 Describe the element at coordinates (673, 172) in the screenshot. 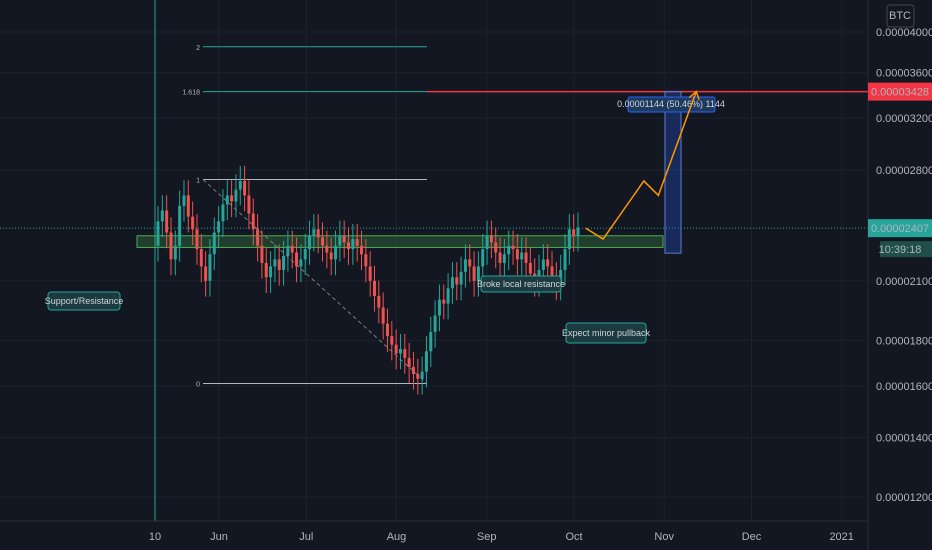

I see `price-range-measure` at that location.